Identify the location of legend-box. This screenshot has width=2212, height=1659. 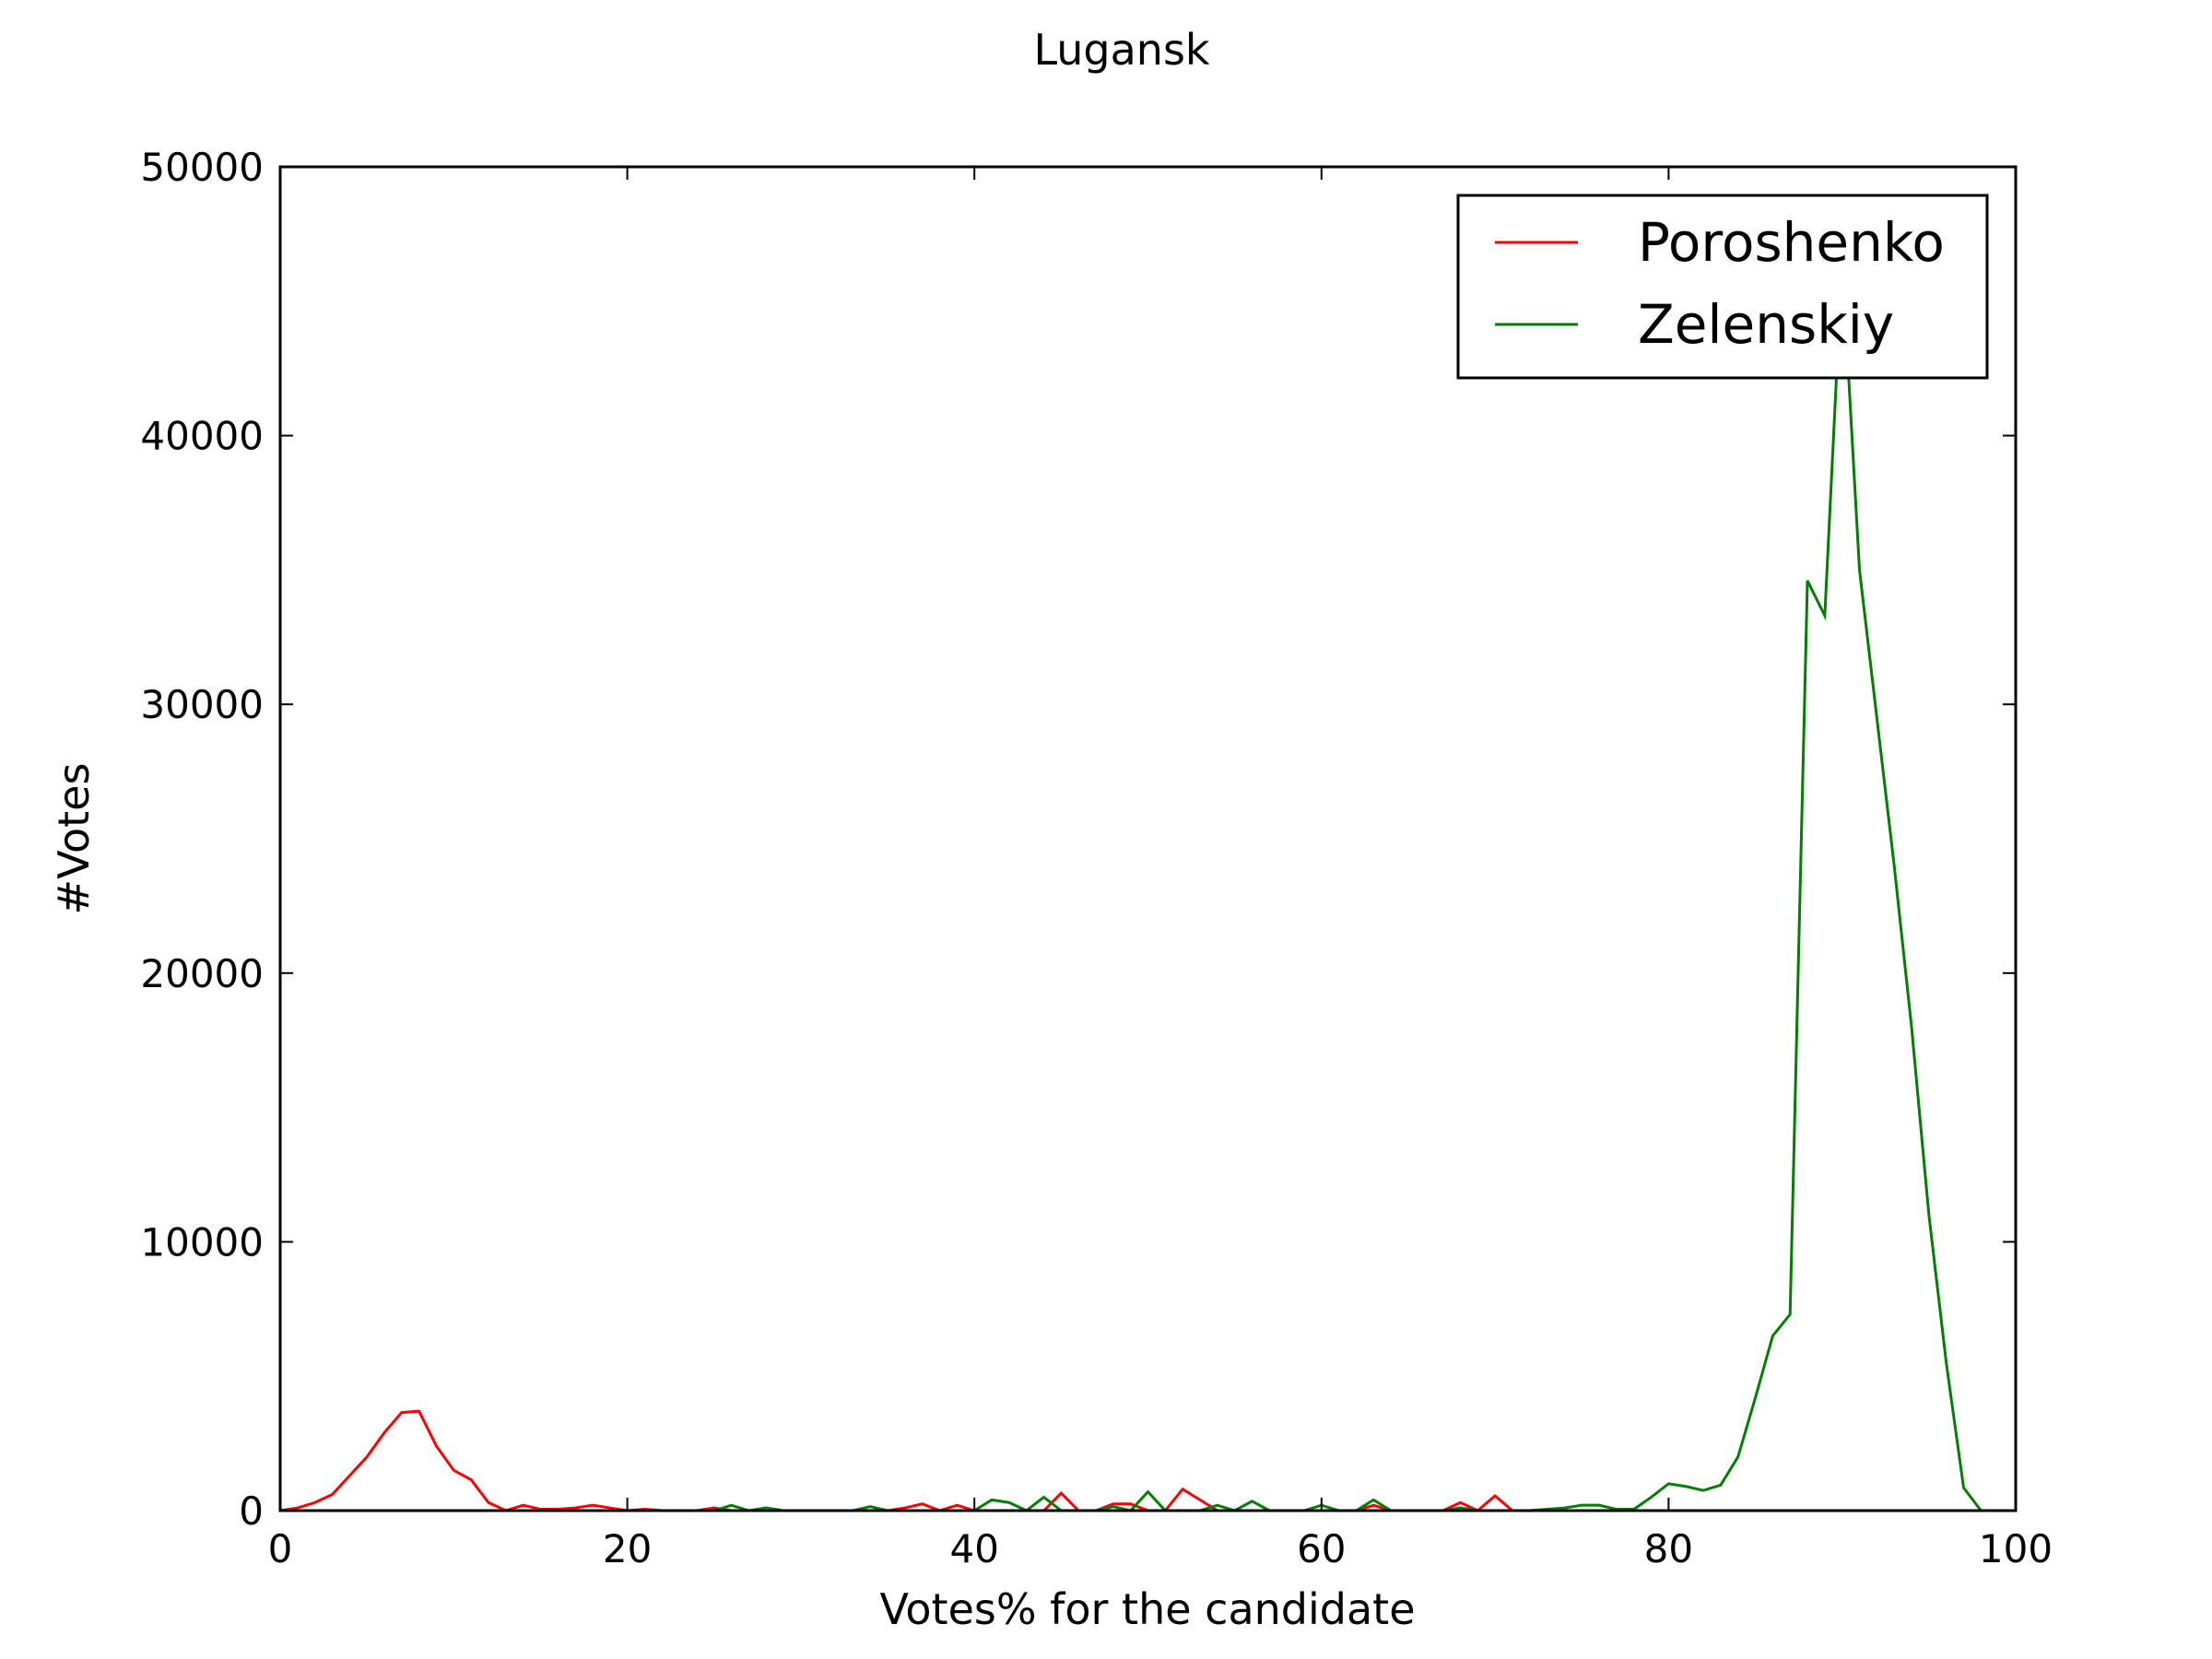
(1722, 287).